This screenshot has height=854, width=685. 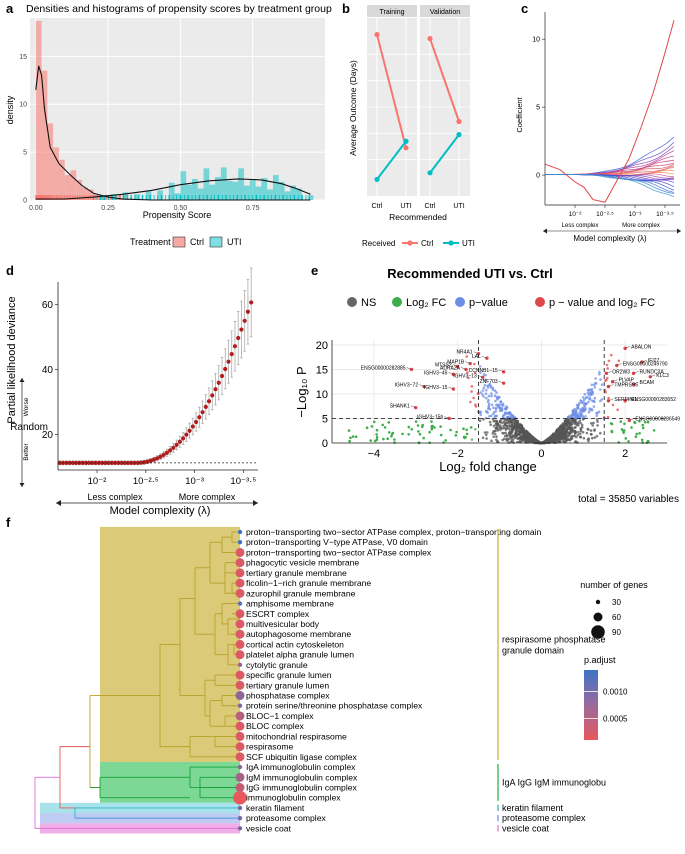 What do you see at coordinates (283, 624) in the screenshot?
I see `f-term-label: multivesicular body` at bounding box center [283, 624].